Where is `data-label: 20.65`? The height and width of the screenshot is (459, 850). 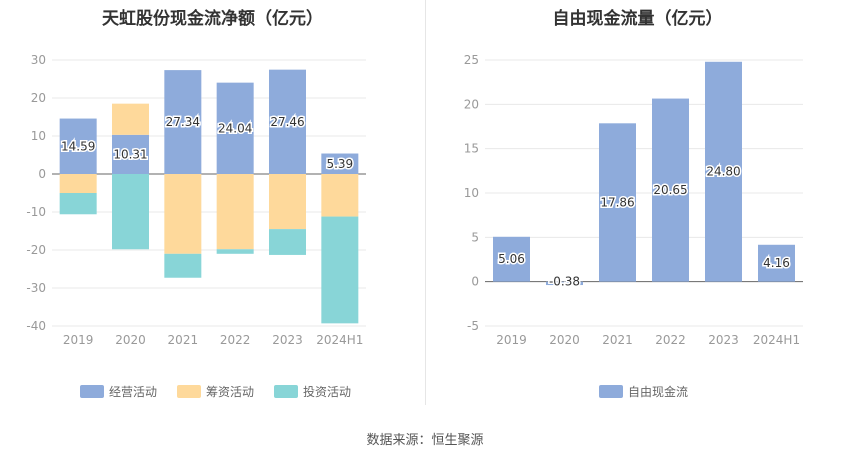 data-label: 20.65 is located at coordinates (670, 190).